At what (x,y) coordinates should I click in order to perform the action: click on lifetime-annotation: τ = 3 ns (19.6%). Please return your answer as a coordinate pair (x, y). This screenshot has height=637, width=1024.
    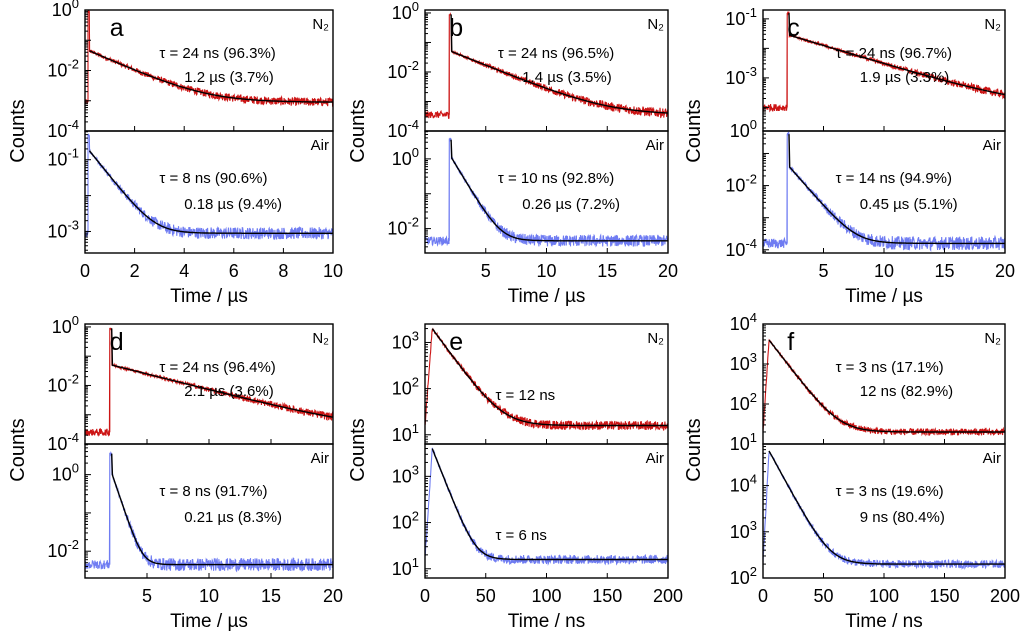
    Looking at the image, I should click on (890, 491).